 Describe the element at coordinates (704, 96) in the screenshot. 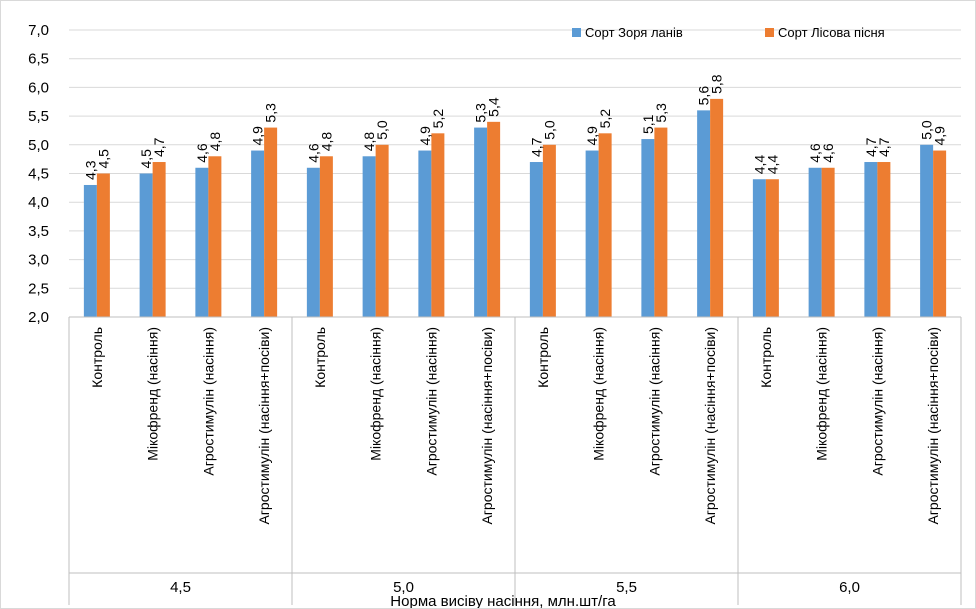

I see `data-label: 5,6` at that location.